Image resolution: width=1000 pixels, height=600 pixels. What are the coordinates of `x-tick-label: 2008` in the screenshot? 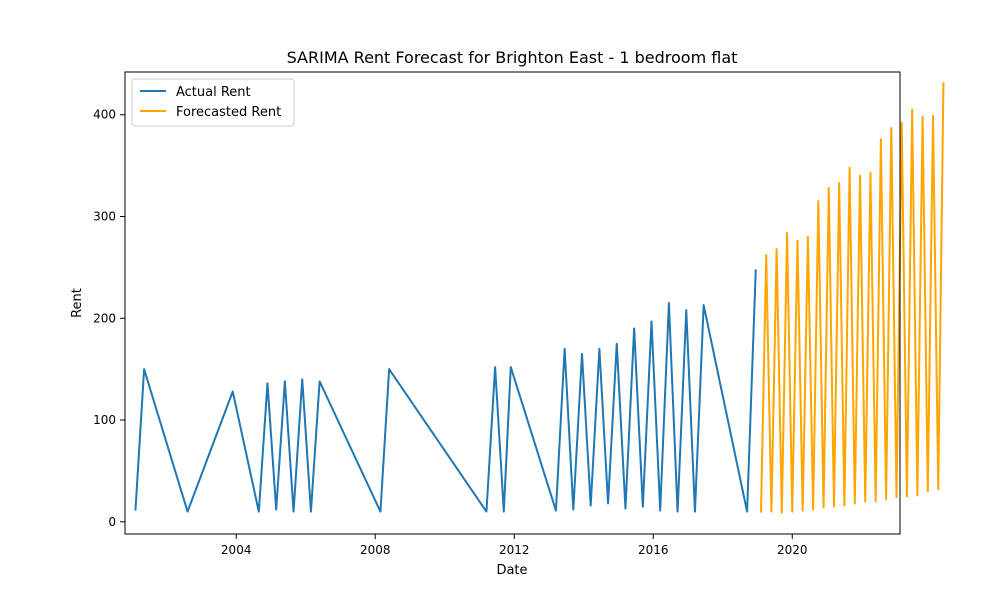 It's located at (375, 550).